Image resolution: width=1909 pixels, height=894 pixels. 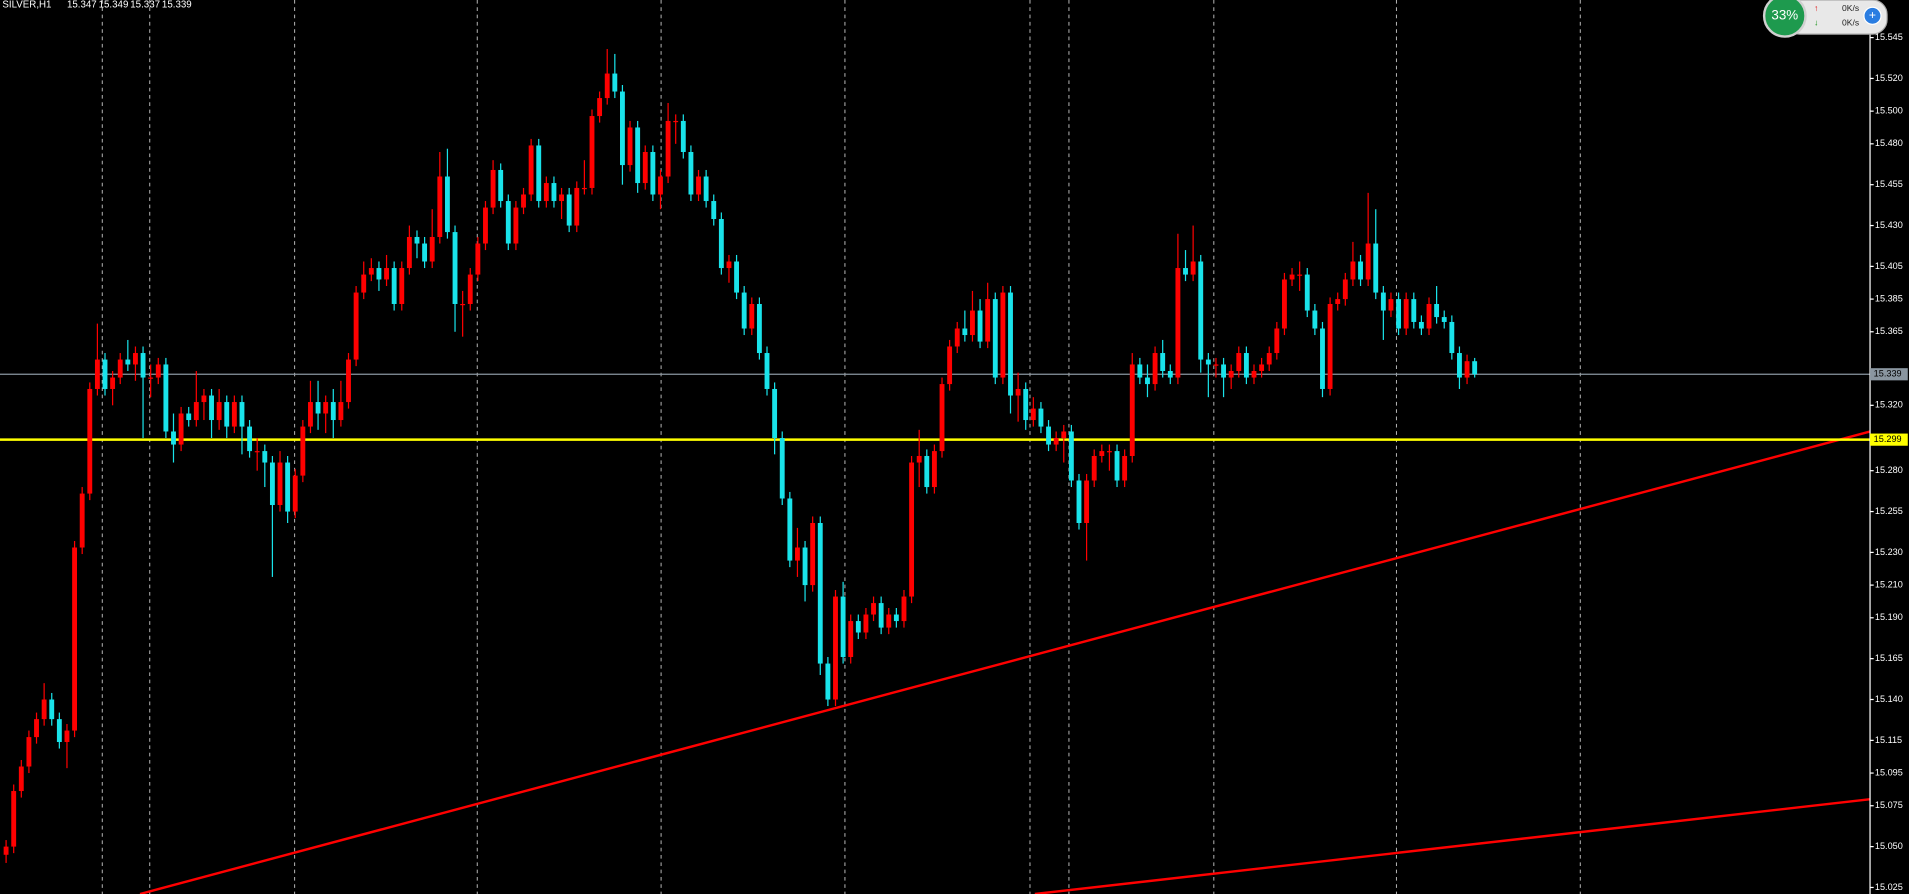 I want to click on quote-close: 15.339, so click(x=177, y=5).